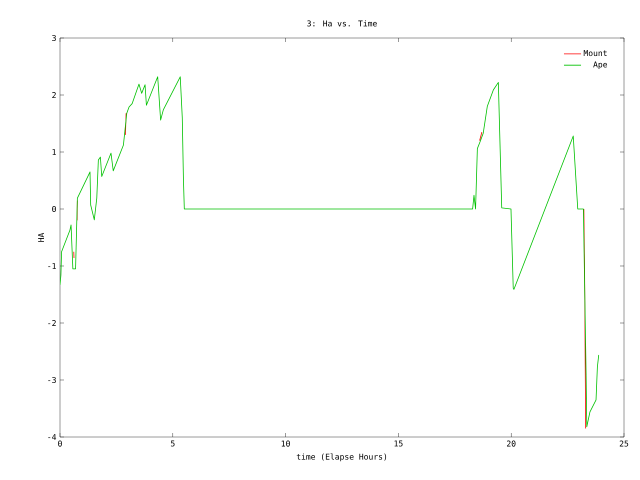  Describe the element at coordinates (52, 437) in the screenshot. I see `y-tick-label: -4` at that location.